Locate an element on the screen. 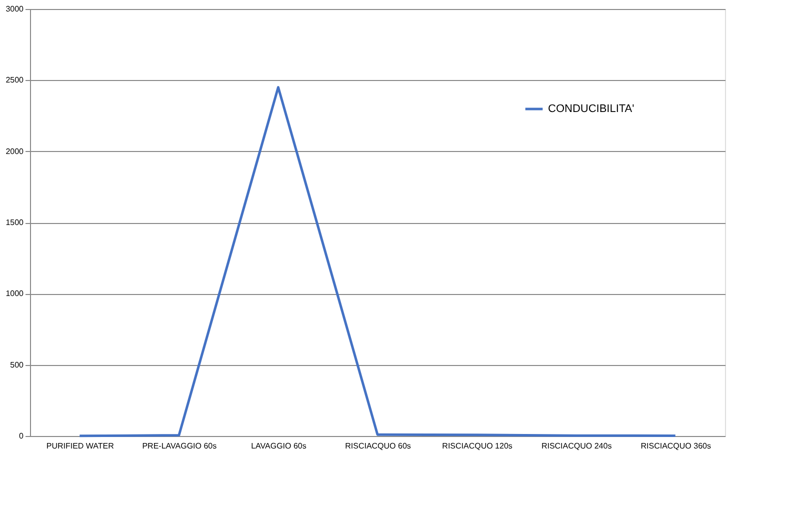 The width and height of the screenshot is (812, 520). y-tick-label: 0 is located at coordinates (21, 436).